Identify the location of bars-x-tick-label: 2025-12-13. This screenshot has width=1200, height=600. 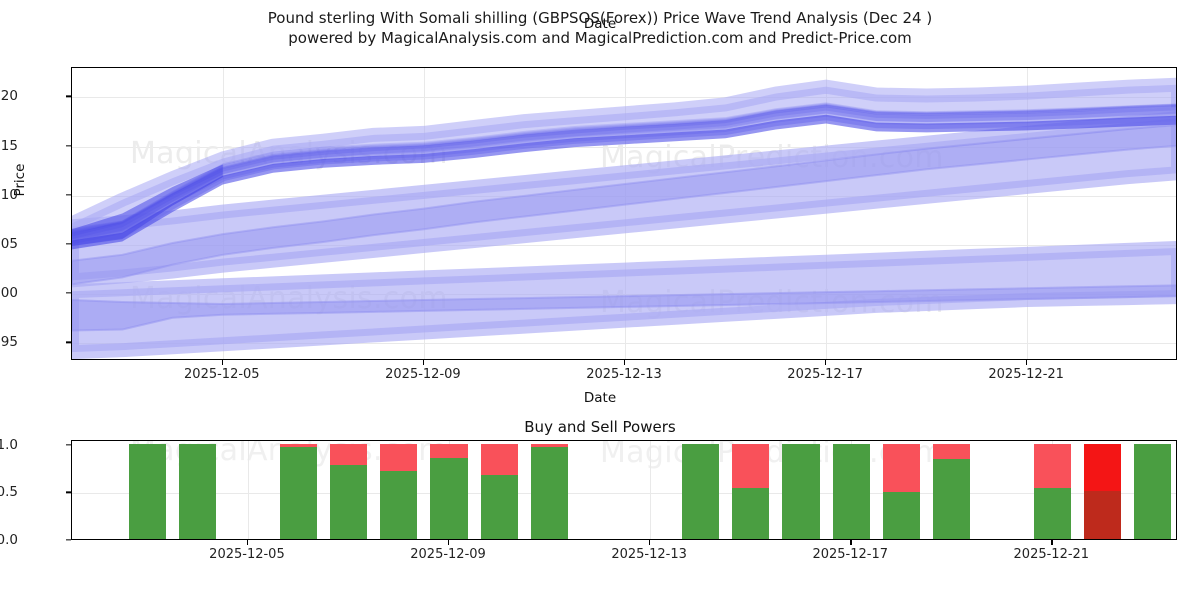
(649, 554).